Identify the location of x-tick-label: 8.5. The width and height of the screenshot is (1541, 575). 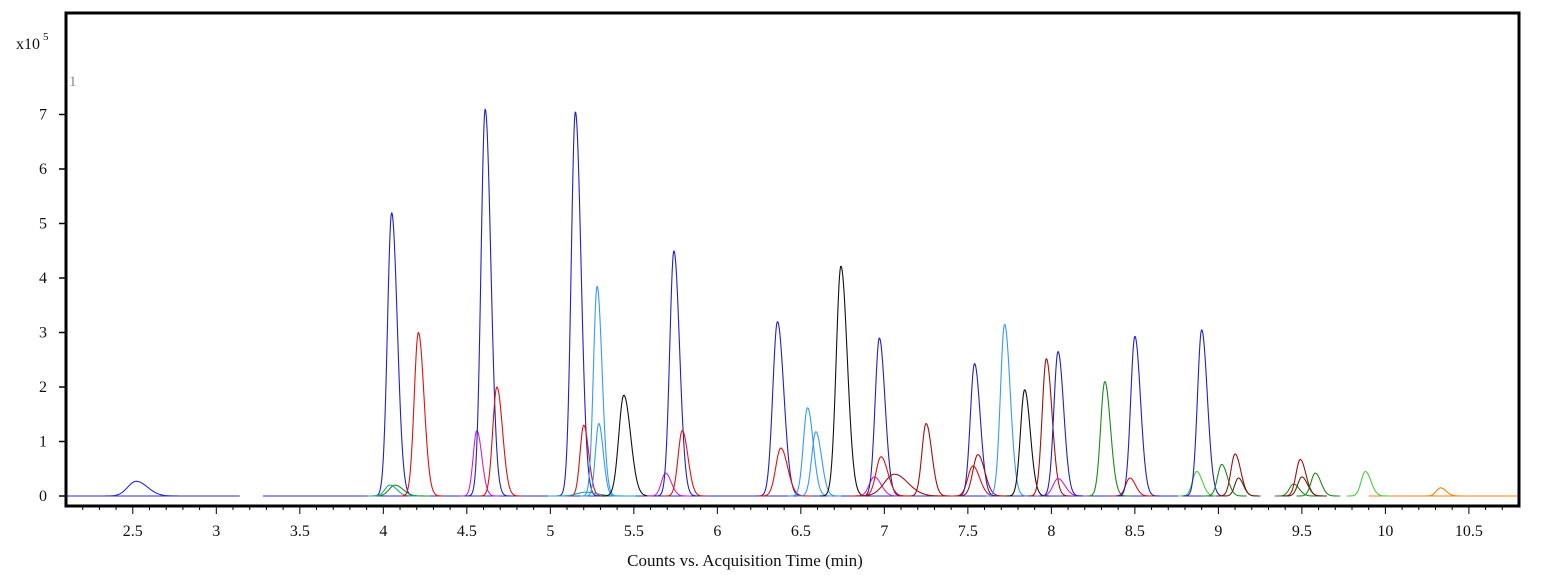
(1135, 531).